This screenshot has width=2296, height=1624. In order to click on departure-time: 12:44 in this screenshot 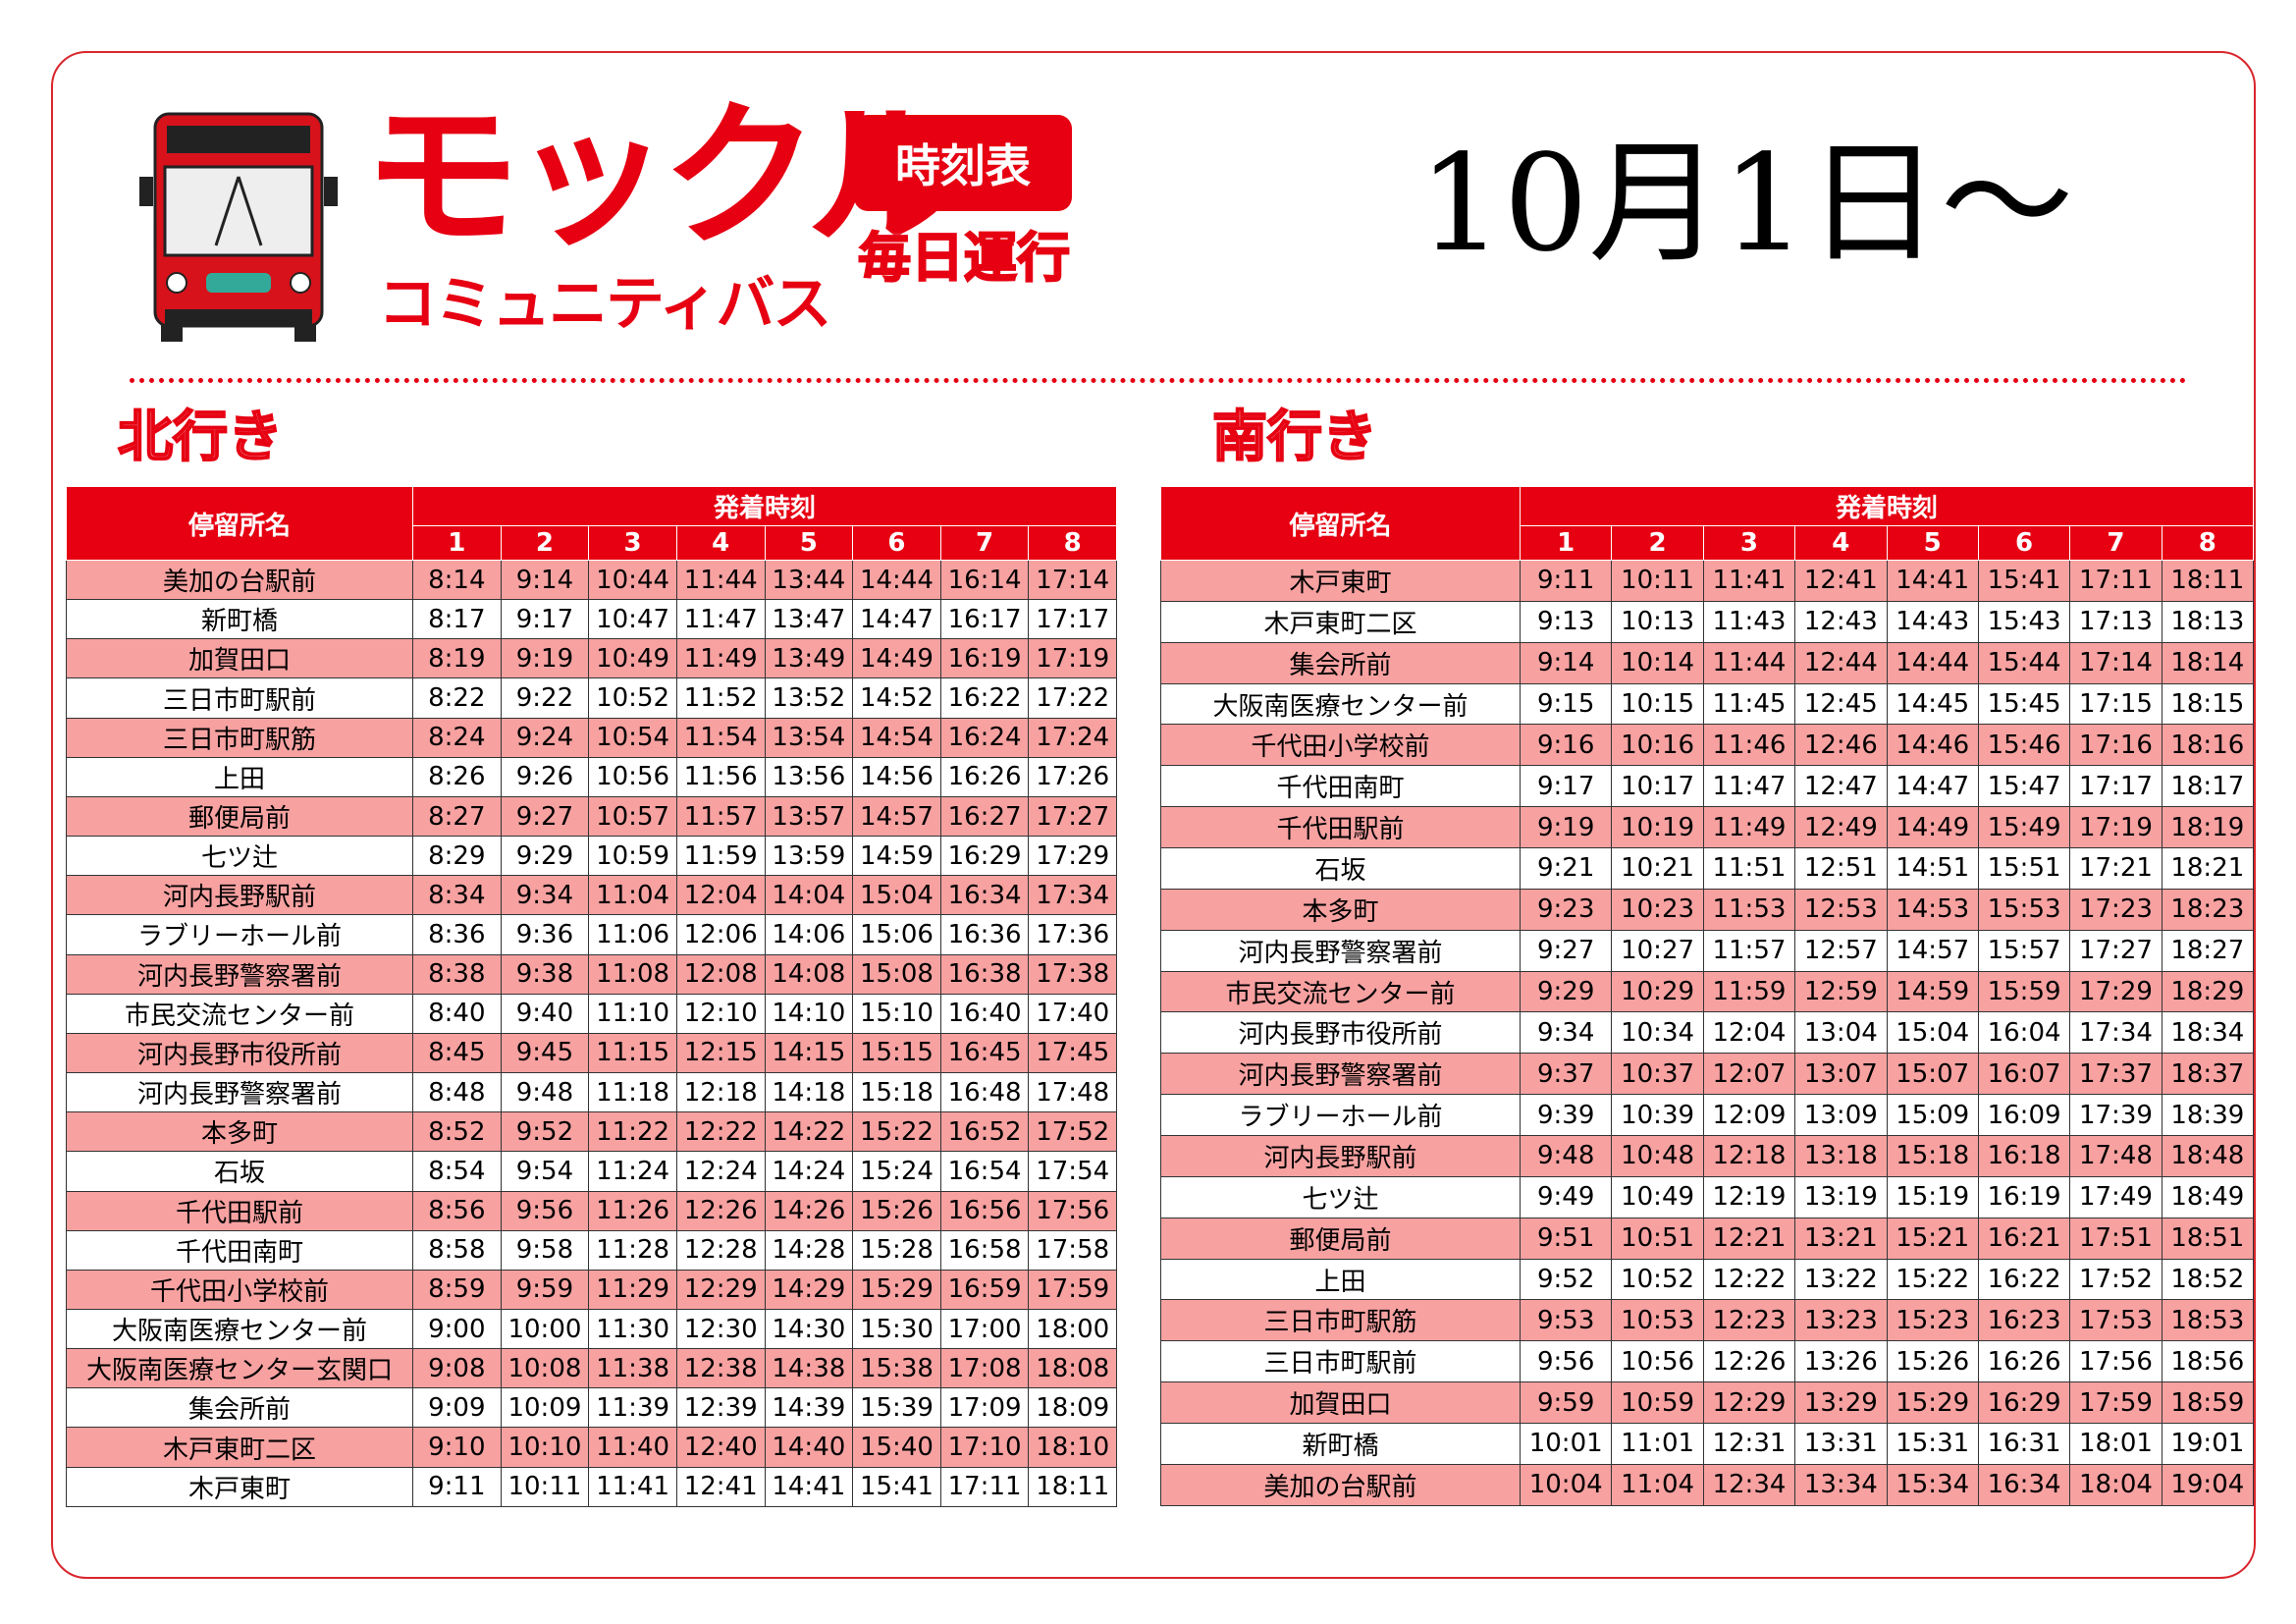, I will do `click(1841, 662)`.